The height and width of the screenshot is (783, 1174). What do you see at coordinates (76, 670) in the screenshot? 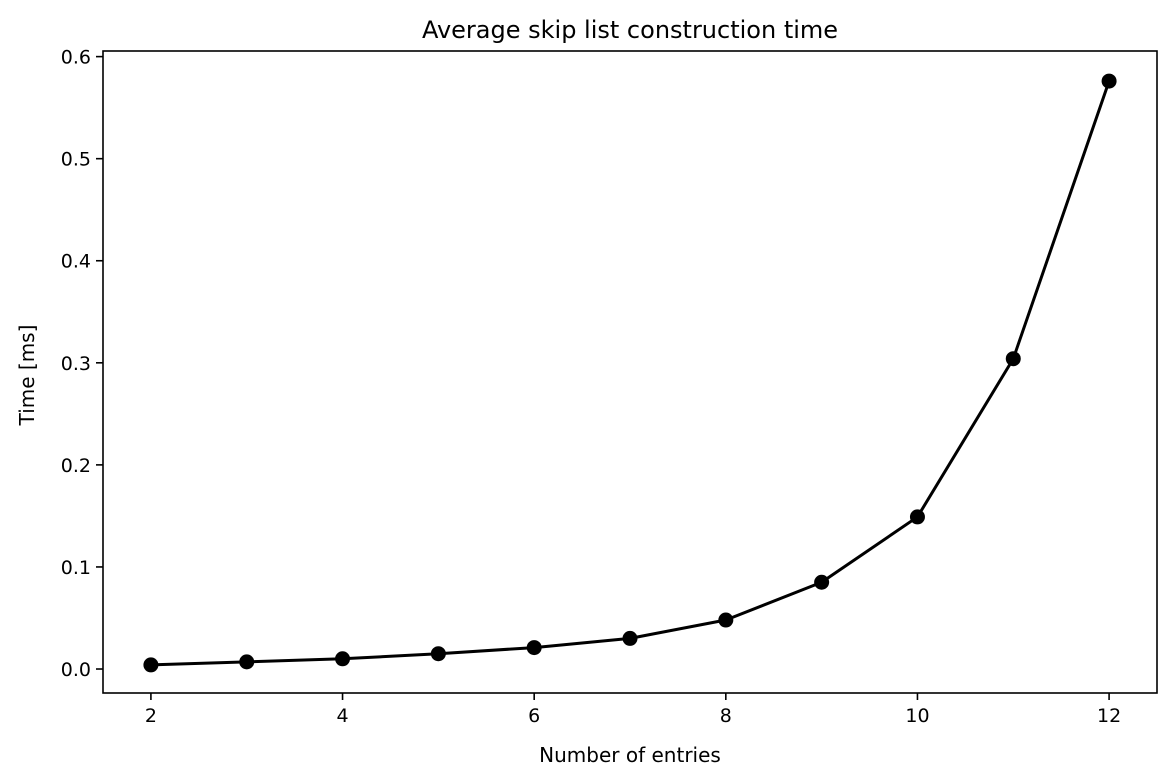
I see `y-tick-label: 0.0` at bounding box center [76, 670].